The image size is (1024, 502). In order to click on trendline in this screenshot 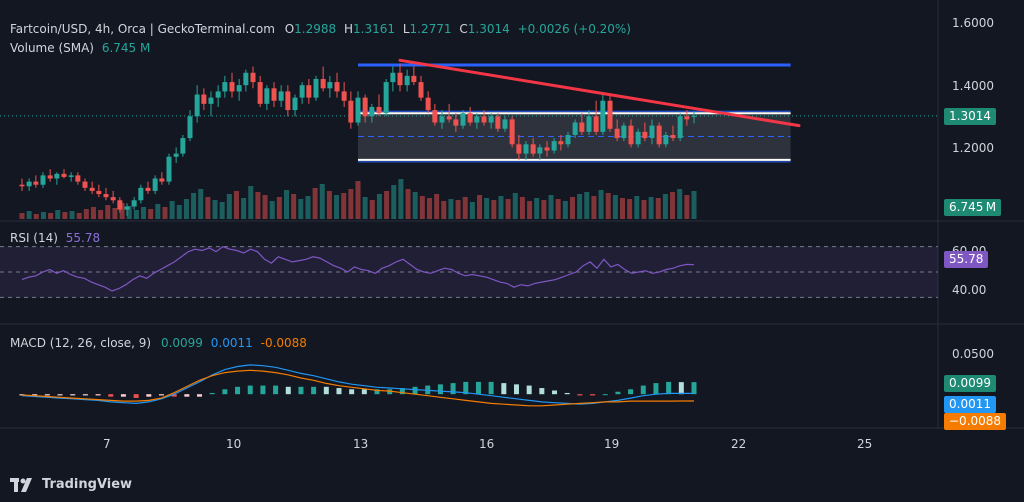, I will do `click(599, 93)`.